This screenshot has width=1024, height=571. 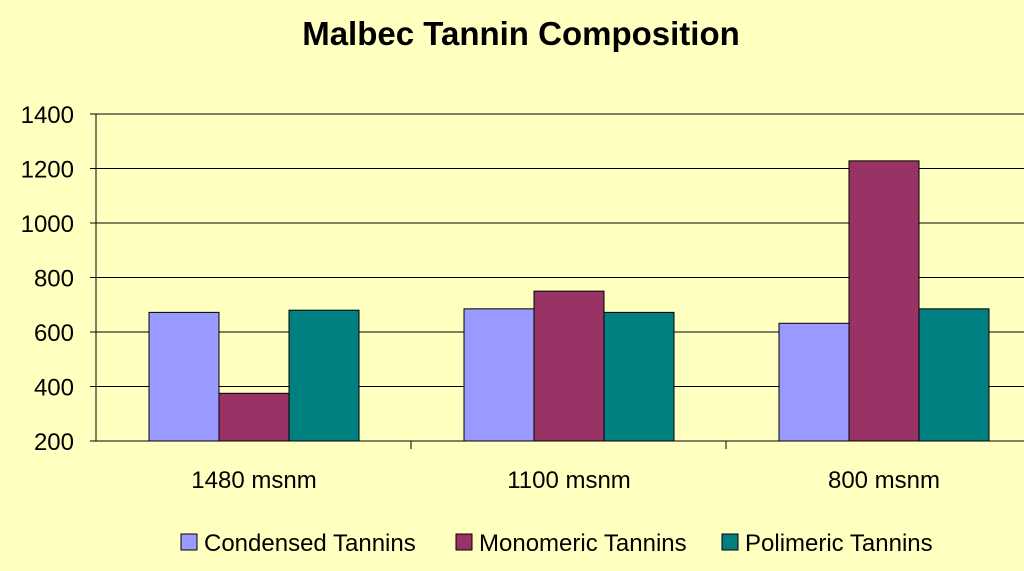 What do you see at coordinates (521, 33) in the screenshot?
I see `chart-title: Malbec Tannin Composition` at bounding box center [521, 33].